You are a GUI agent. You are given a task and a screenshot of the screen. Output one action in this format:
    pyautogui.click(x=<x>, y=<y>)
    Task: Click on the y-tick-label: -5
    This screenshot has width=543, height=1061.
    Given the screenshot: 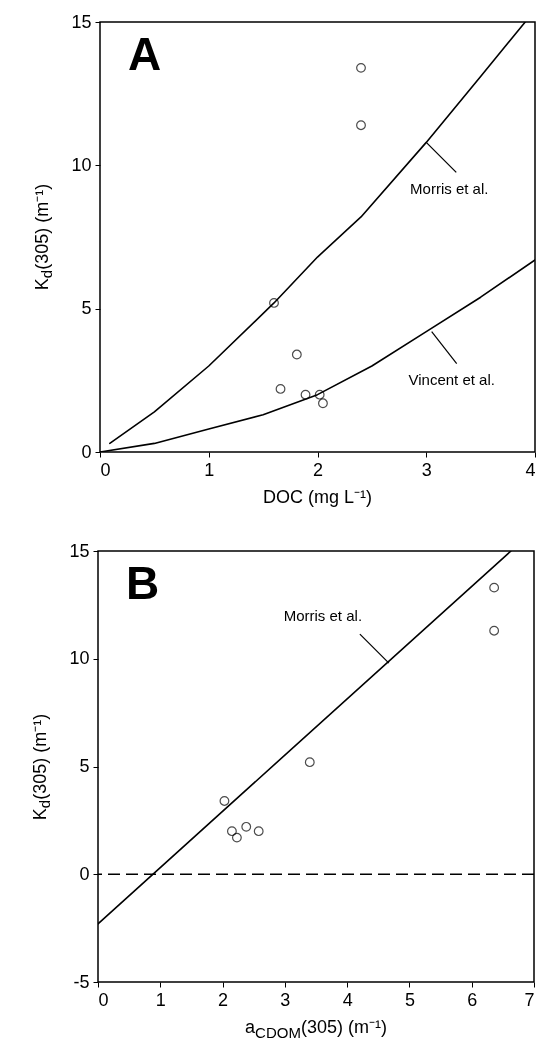 What is the action you would take?
    pyautogui.click(x=81, y=981)
    